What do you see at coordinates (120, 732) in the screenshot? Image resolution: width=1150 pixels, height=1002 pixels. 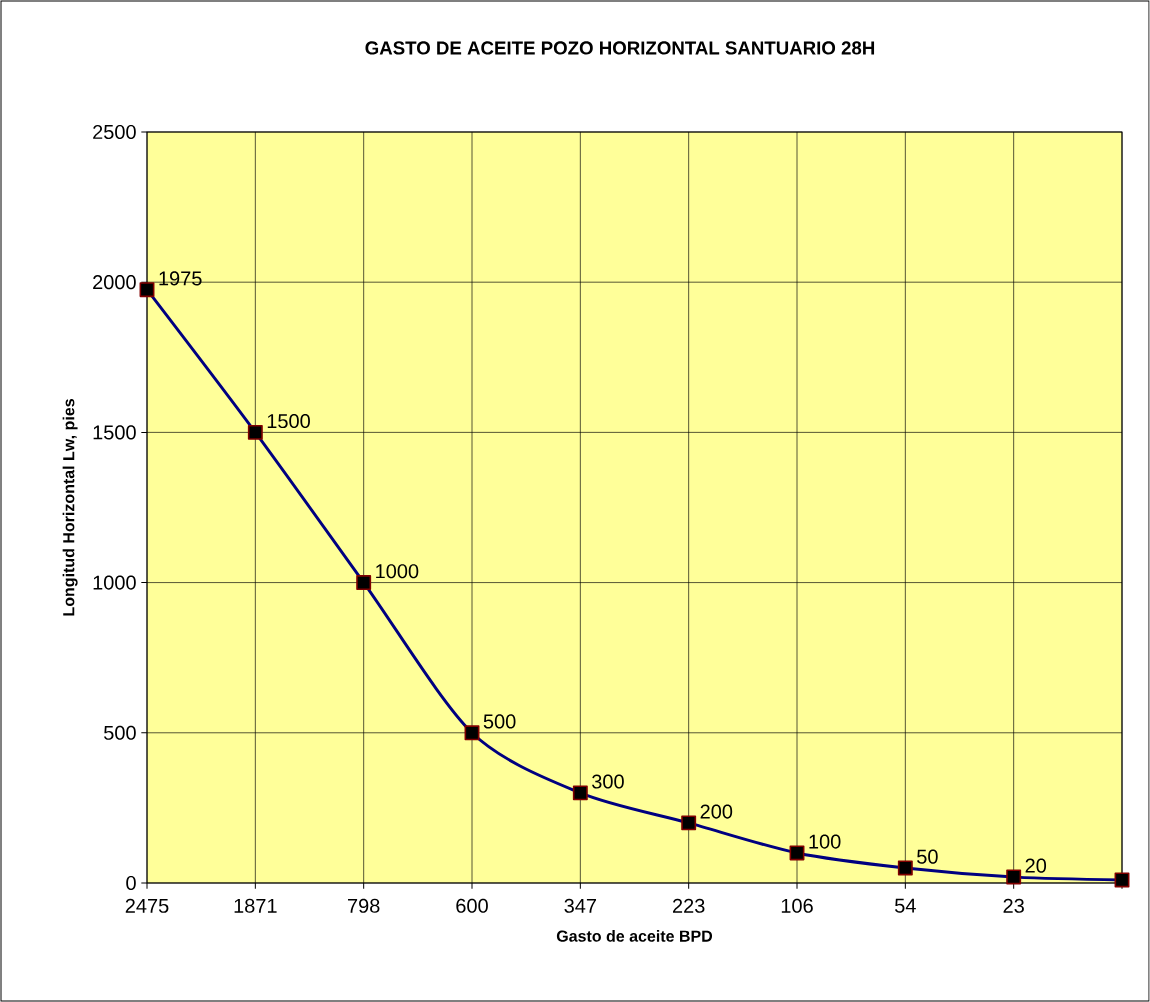 I see `y-tick-label: 500` at bounding box center [120, 732].